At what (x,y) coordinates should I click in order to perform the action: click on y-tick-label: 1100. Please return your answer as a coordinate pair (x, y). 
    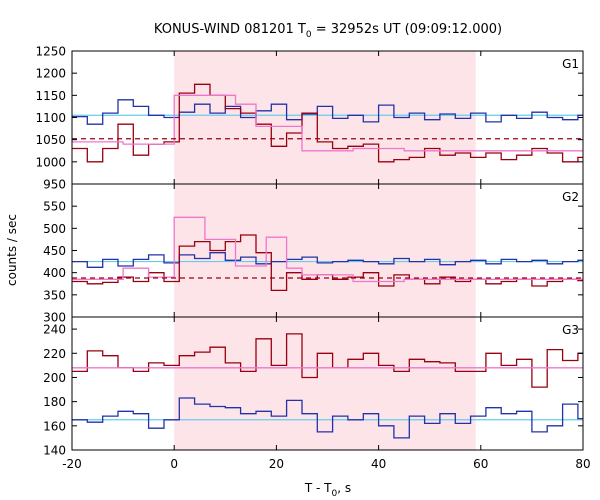
    Looking at the image, I should click on (50, 118).